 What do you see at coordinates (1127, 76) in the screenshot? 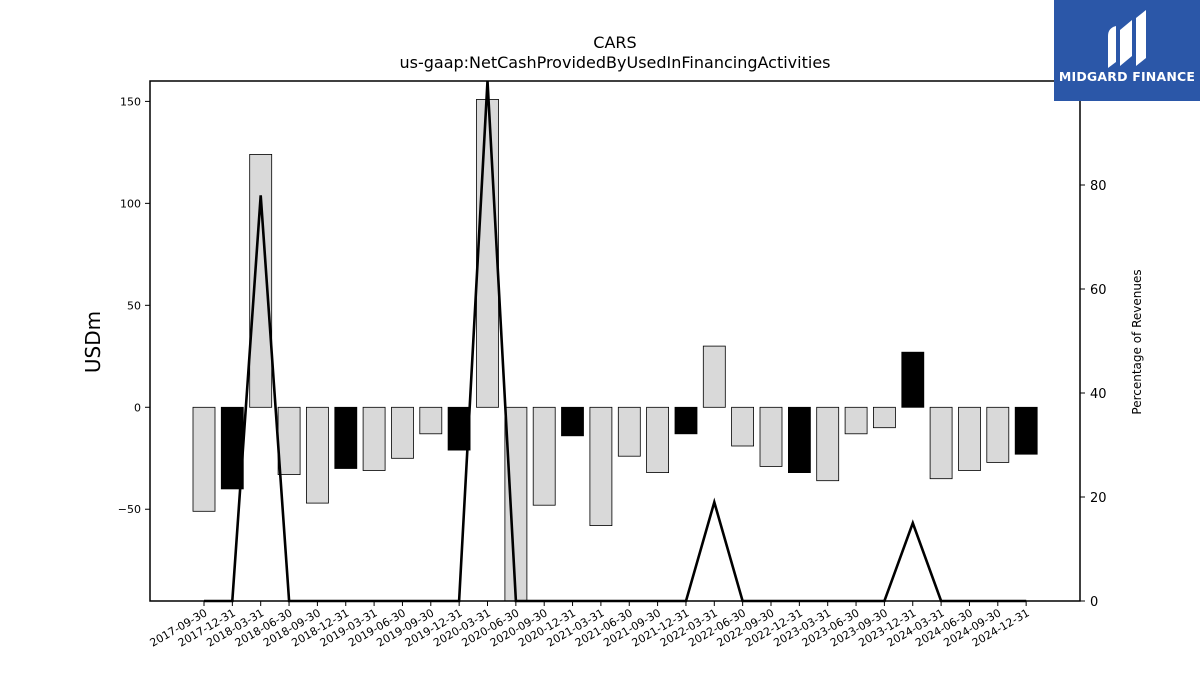
I see `logo-text: MIDGARD FINANCE` at bounding box center [1127, 76].